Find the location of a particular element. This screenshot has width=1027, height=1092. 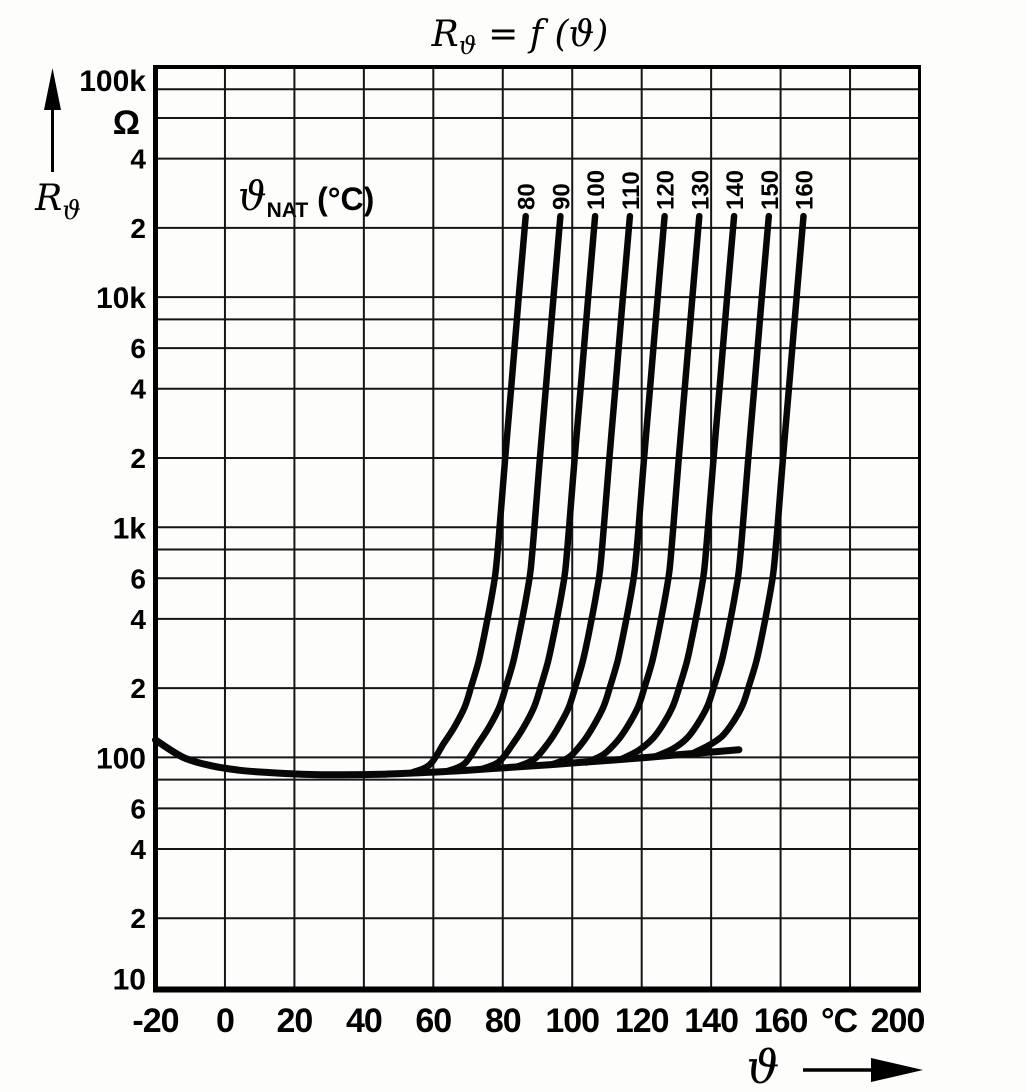

y-axis-tick-labels: 100k 4 2 10k 6 4 2 1k 6 4 2 100 6 4 2 10 is located at coordinates (112, 531).